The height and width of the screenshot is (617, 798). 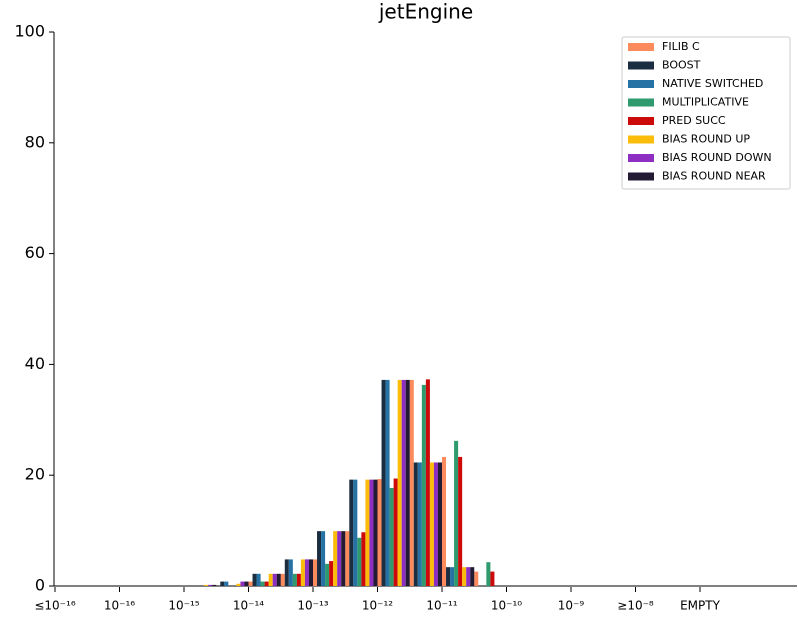 I want to click on legend-label: PRED SUCC, so click(x=694, y=120).